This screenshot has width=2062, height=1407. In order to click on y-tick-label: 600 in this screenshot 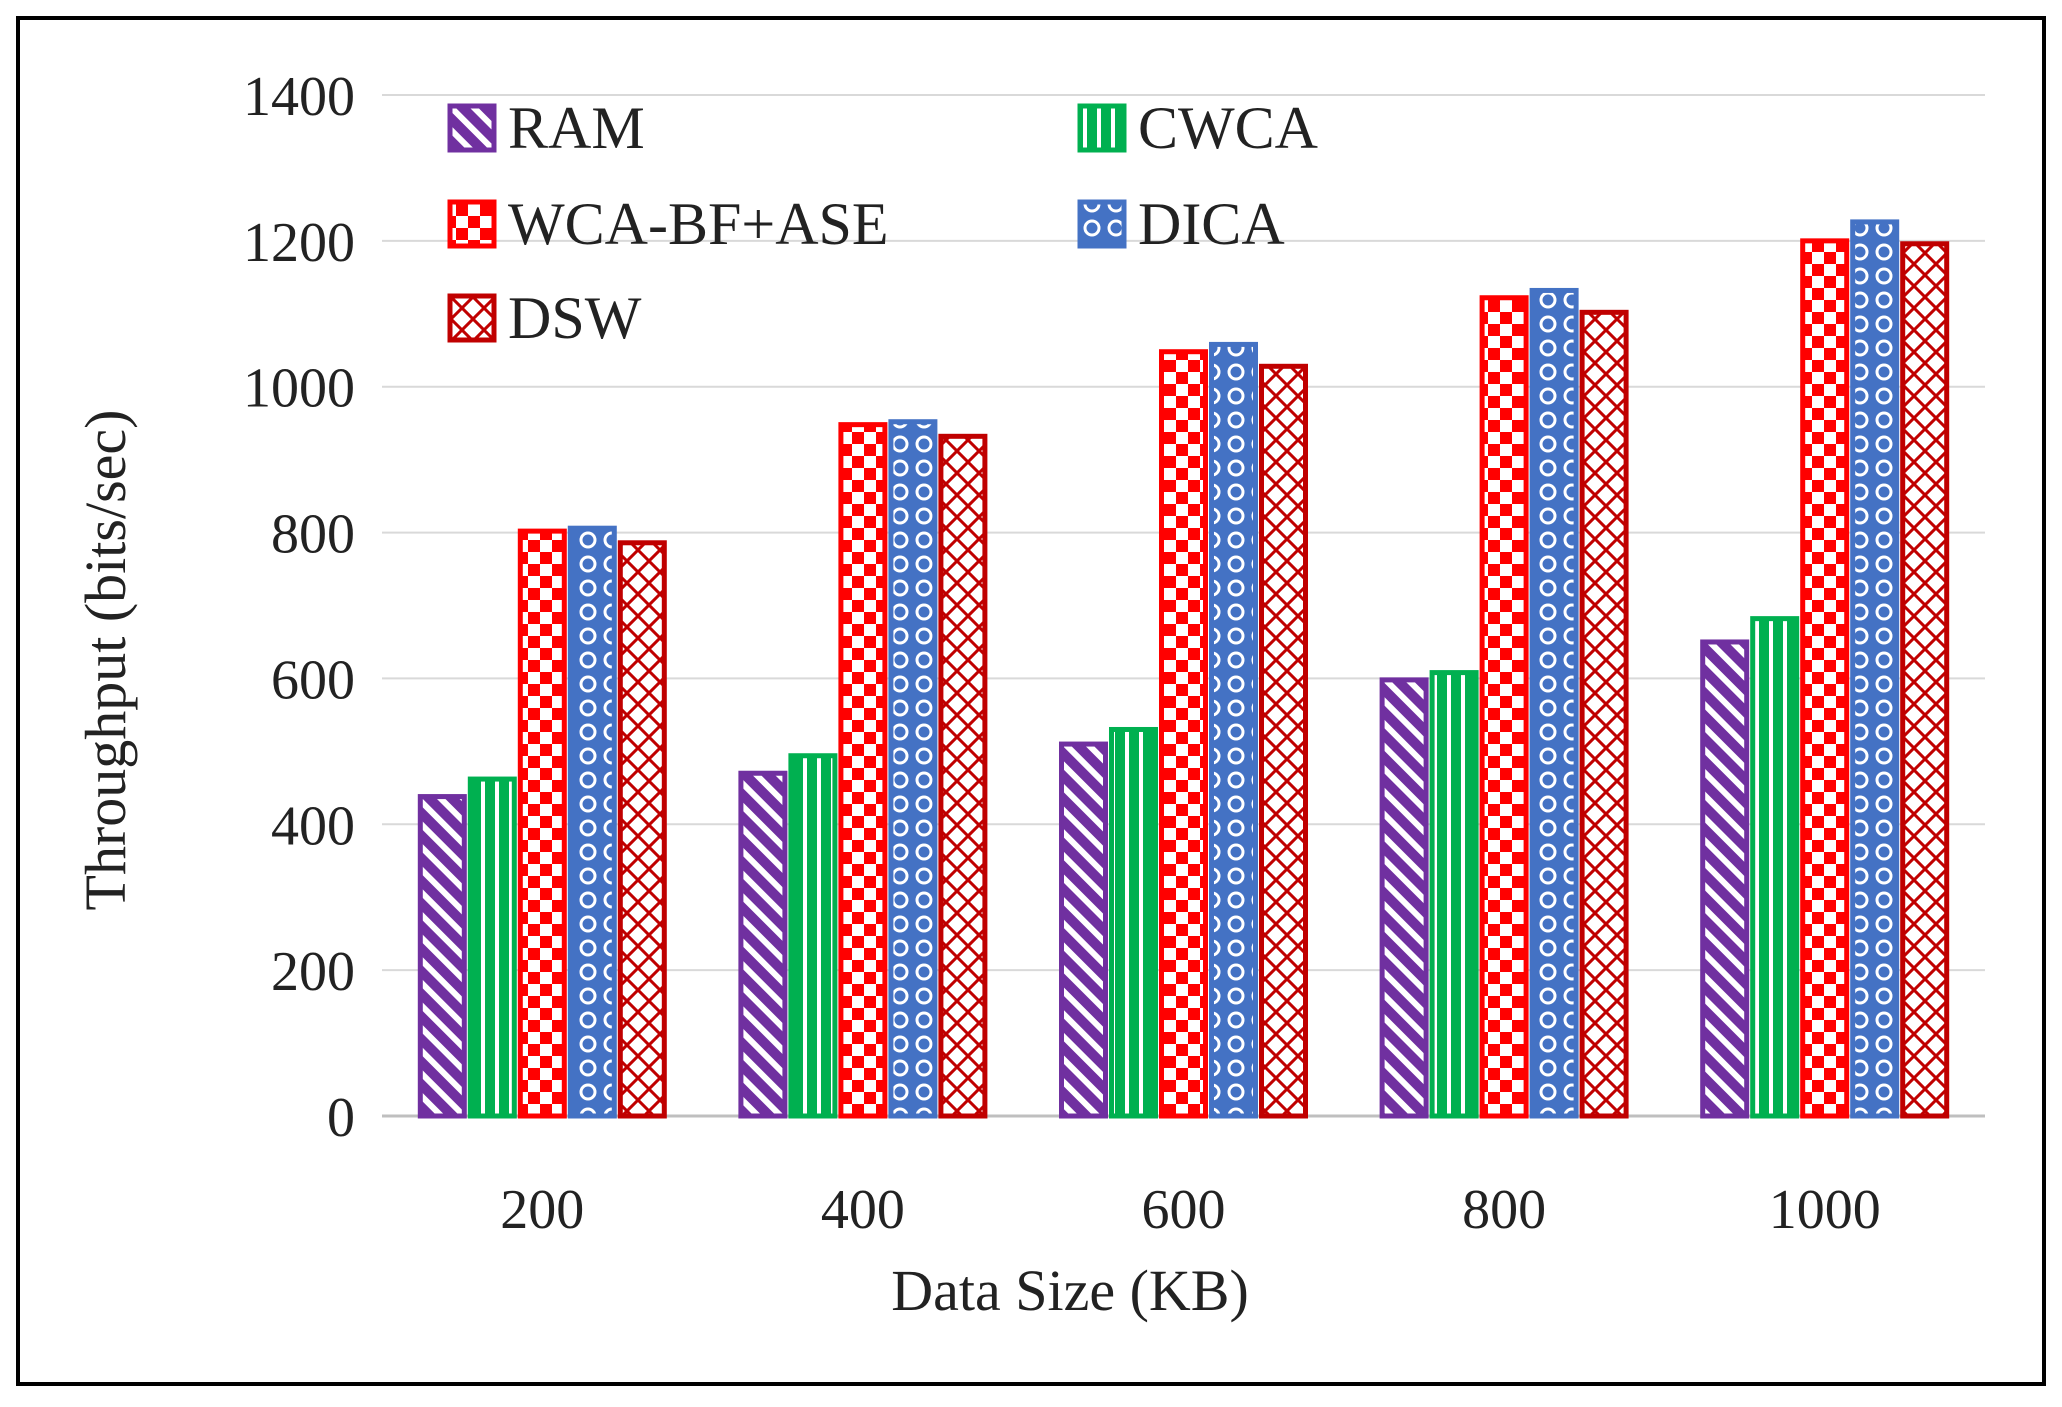, I will do `click(313, 680)`.